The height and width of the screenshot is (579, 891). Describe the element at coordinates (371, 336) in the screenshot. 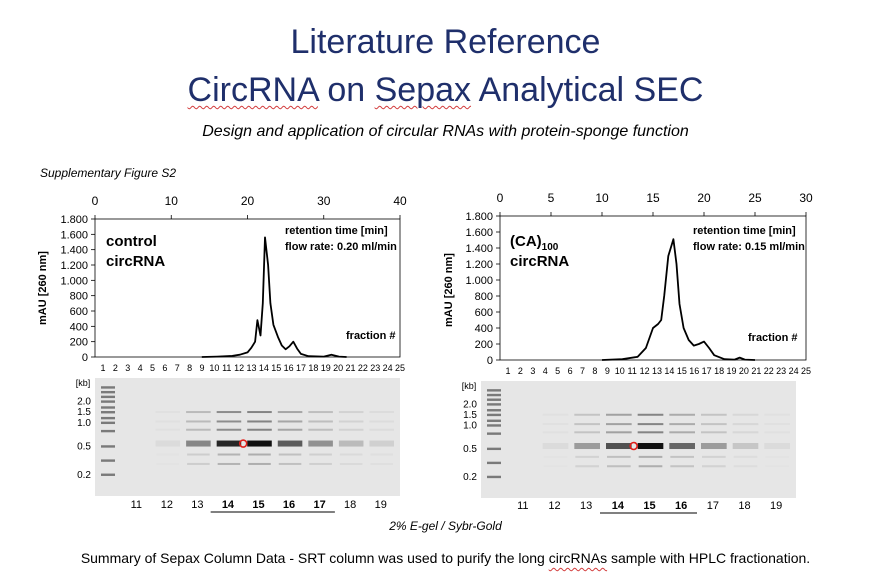

I see `fraction-axis-label: fraction #` at that location.